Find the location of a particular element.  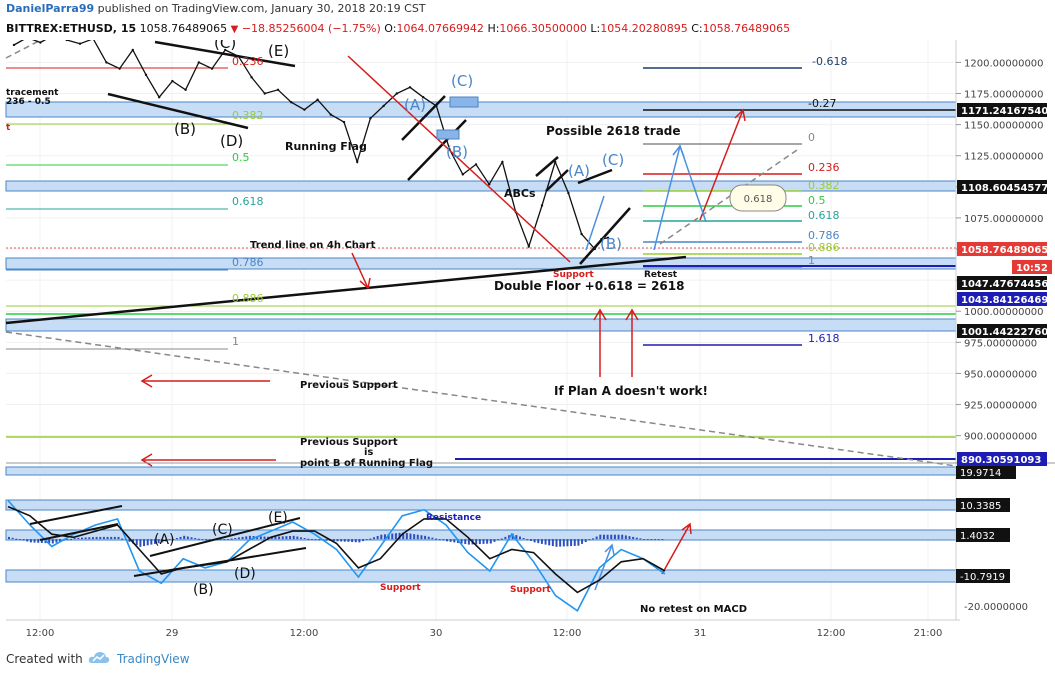

fib-right-label-6: 0.618 is located at coordinates (824, 215).